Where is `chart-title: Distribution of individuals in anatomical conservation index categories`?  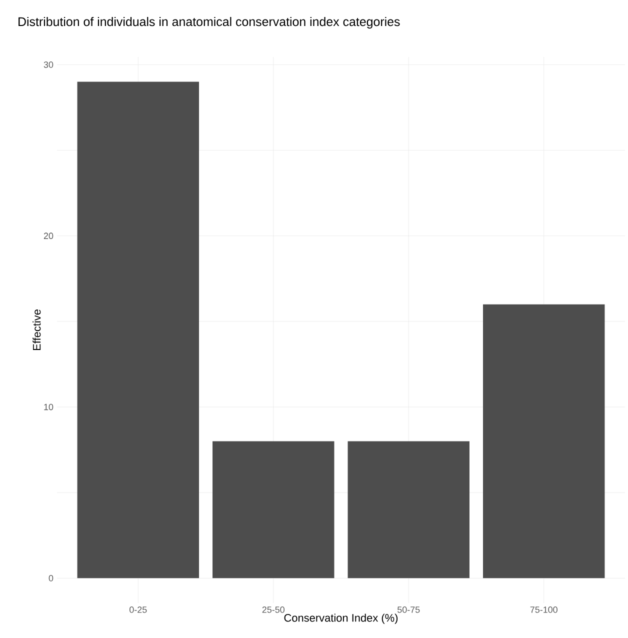
chart-title: Distribution of individuals in anatomical conservation index categories is located at coordinates (209, 22).